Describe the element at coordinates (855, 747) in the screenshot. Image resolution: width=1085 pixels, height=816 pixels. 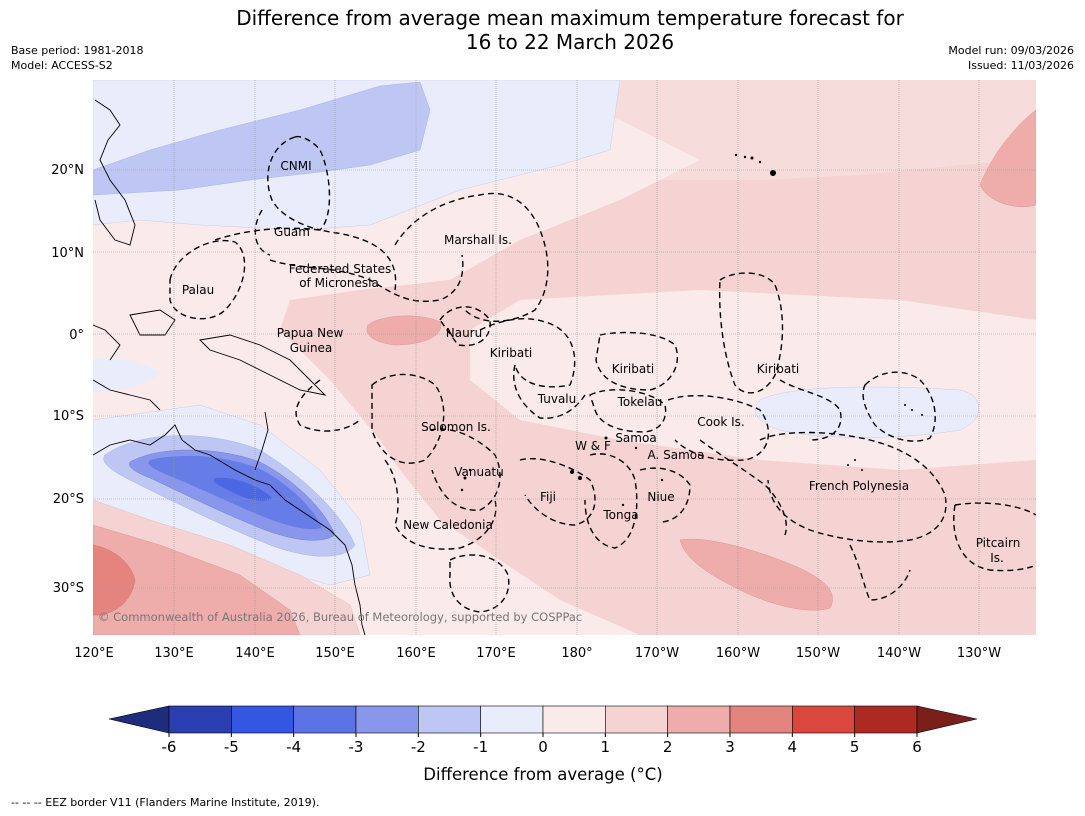
I see `colorbar-tick-label: 5` at that location.